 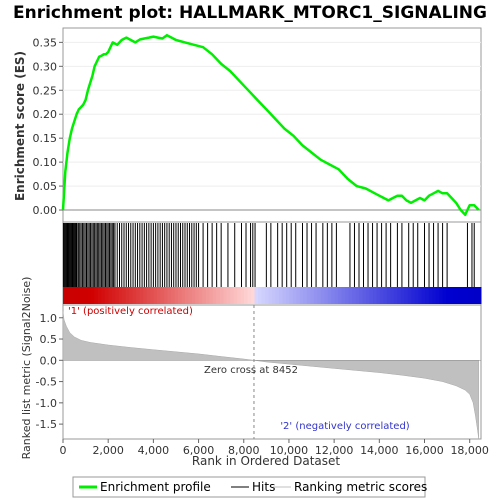 I want to click on es-tick-label: 0.00, so click(x=45, y=210).